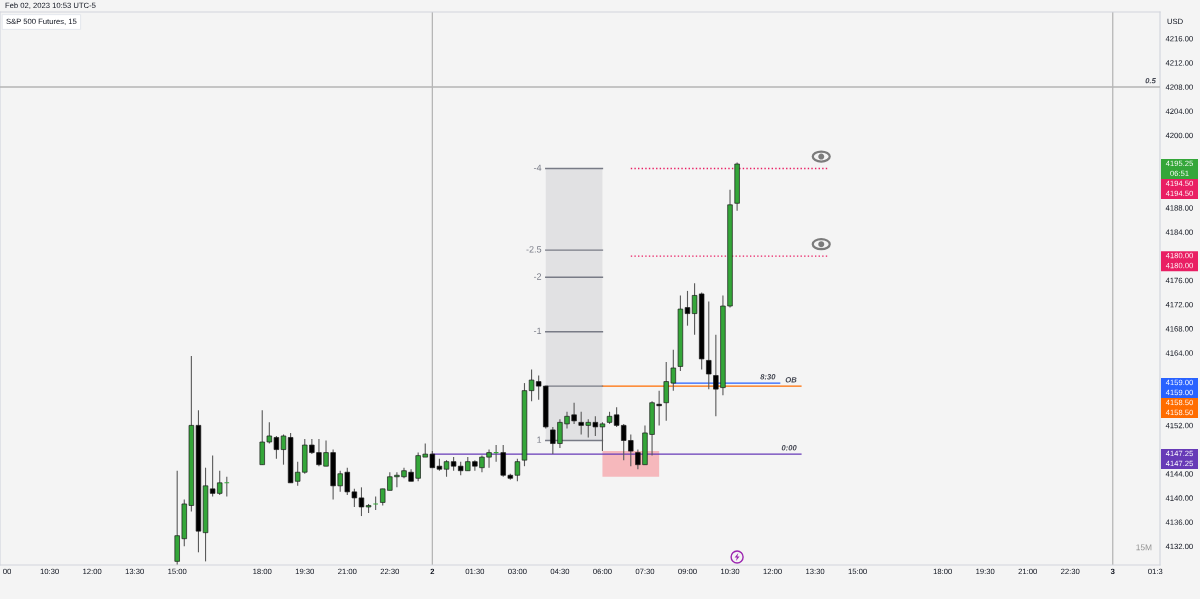  I want to click on series-label: -2.5, so click(534, 249).